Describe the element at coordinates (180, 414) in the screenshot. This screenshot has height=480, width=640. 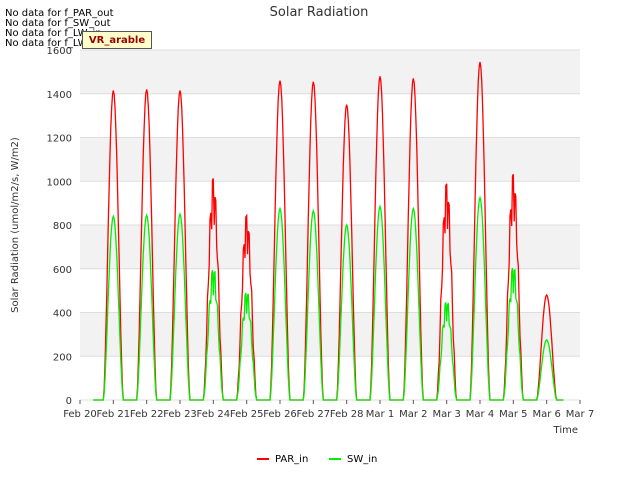
I see `x-tick-label: Feb 23` at that location.